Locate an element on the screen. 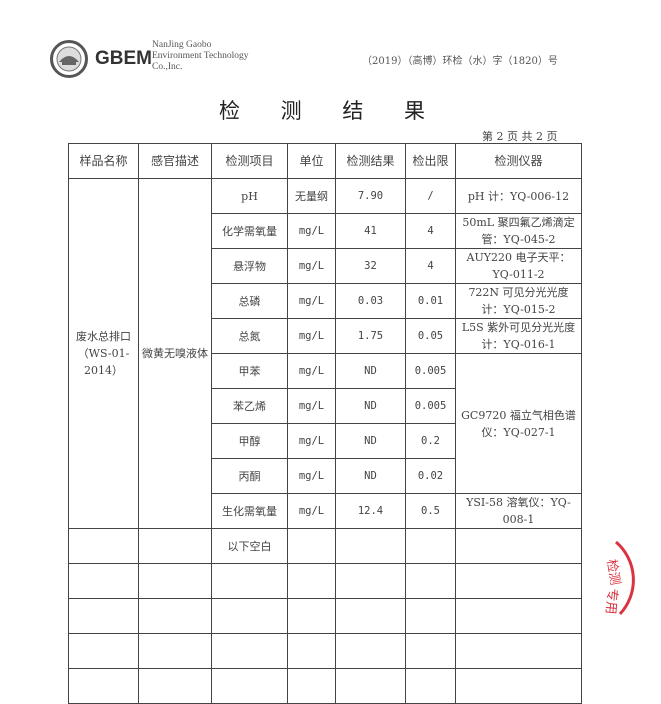 This screenshot has width=661, height=704. header-cell: 检测结果 is located at coordinates (370, 161).